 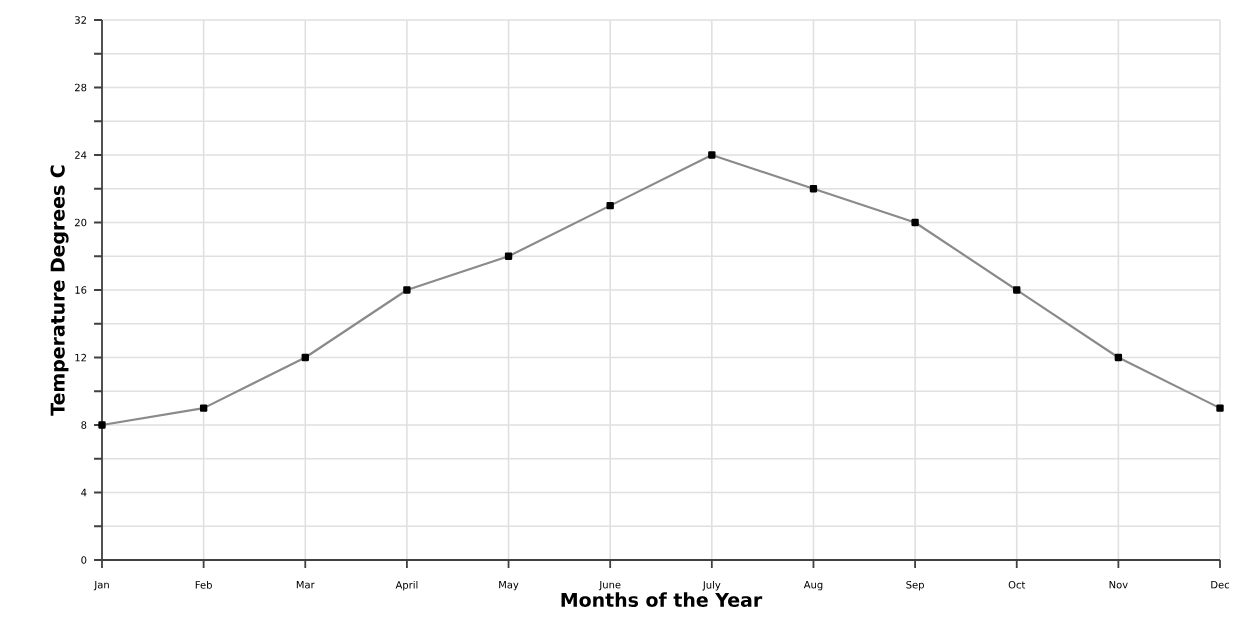 What do you see at coordinates (662, 600) in the screenshot?
I see `x-axis-title: Months of the Year` at bounding box center [662, 600].